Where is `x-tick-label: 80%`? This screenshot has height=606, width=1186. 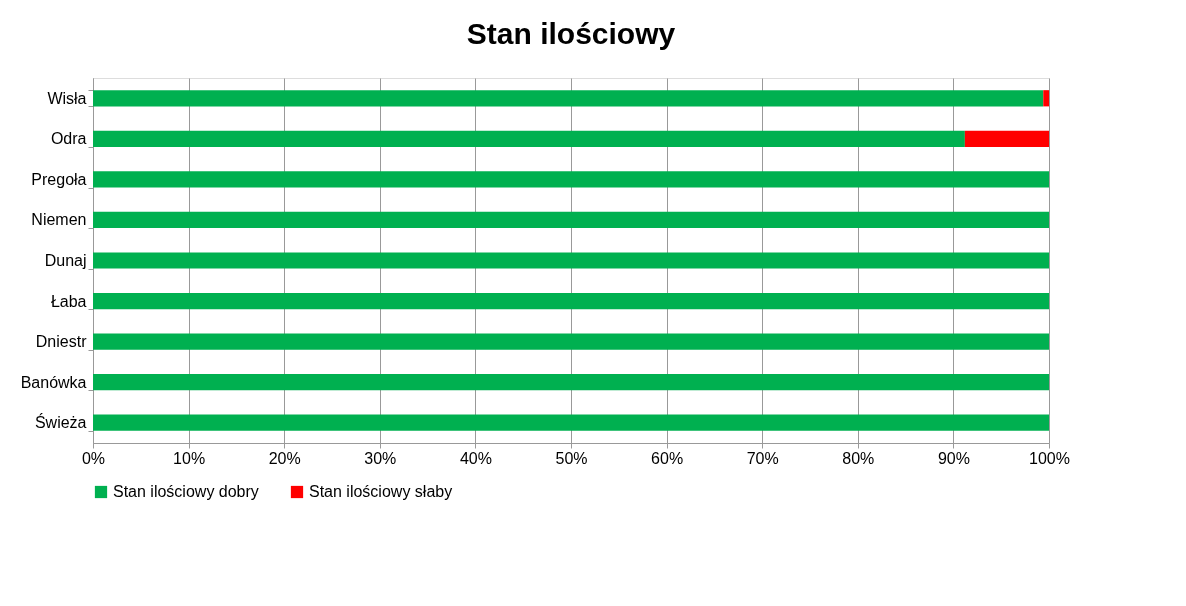
x-tick-label: 80% is located at coordinates (858, 458).